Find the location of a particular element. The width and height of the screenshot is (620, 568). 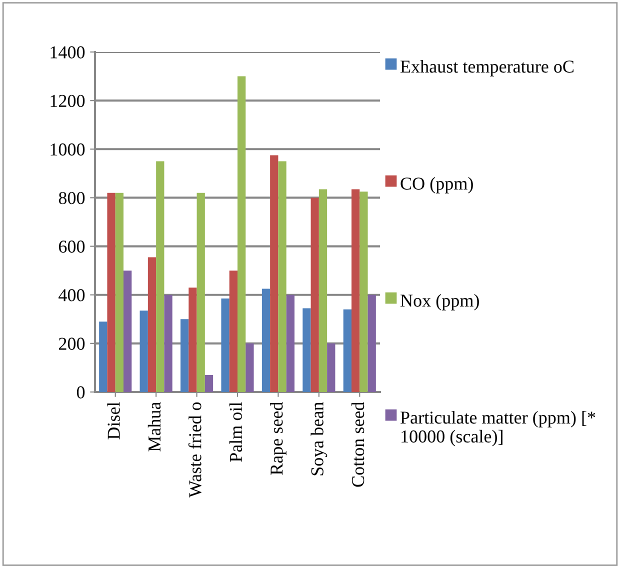

x-tick-label: Palm oil is located at coordinates (235, 432).